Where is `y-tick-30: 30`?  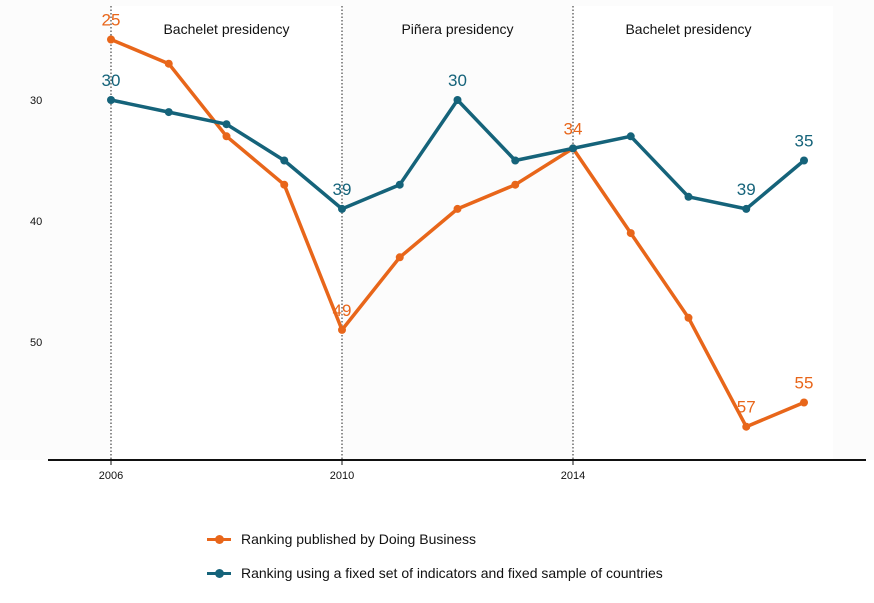 y-tick-30: 30 is located at coordinates (36, 101).